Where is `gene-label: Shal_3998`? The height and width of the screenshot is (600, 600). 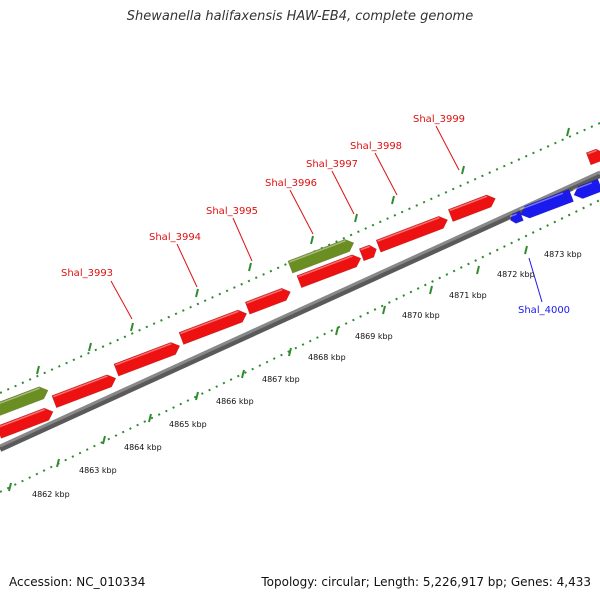
gene-label: Shal_3998 is located at coordinates (376, 146).